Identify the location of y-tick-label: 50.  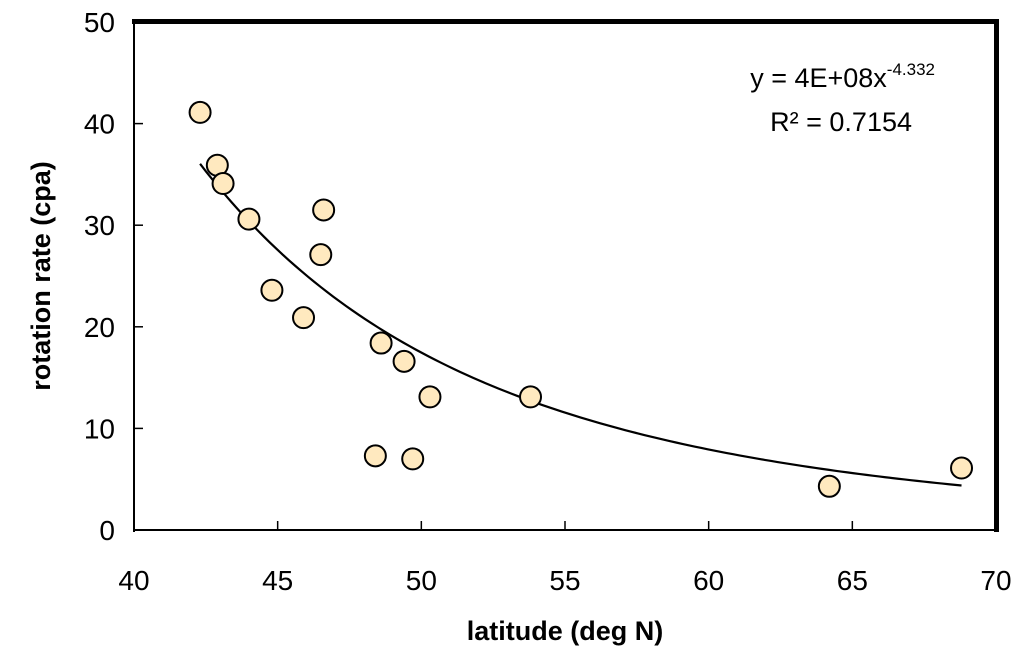
(99, 22).